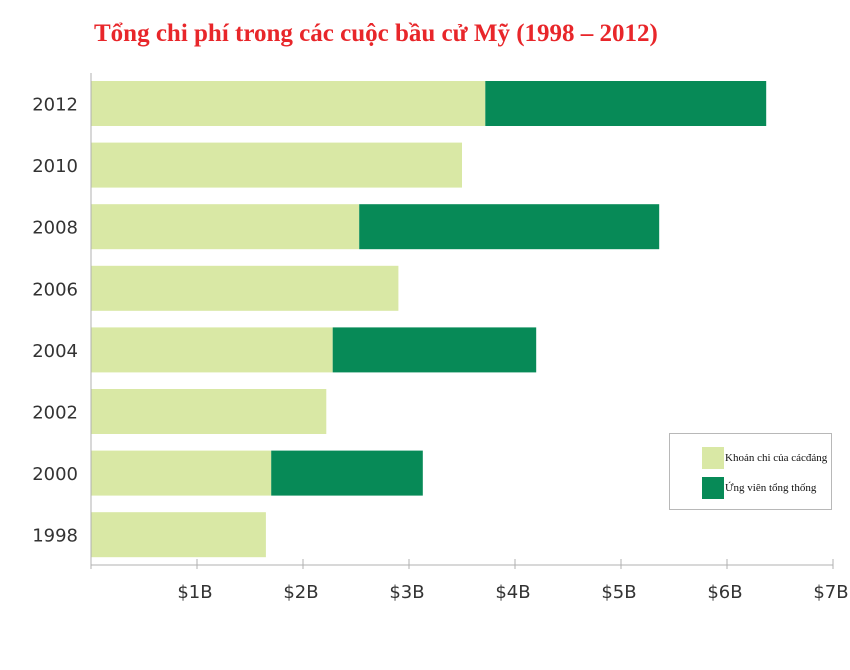 The image size is (850, 670). Describe the element at coordinates (276, 165) in the screenshot. I see `bar-2010-party` at that location.